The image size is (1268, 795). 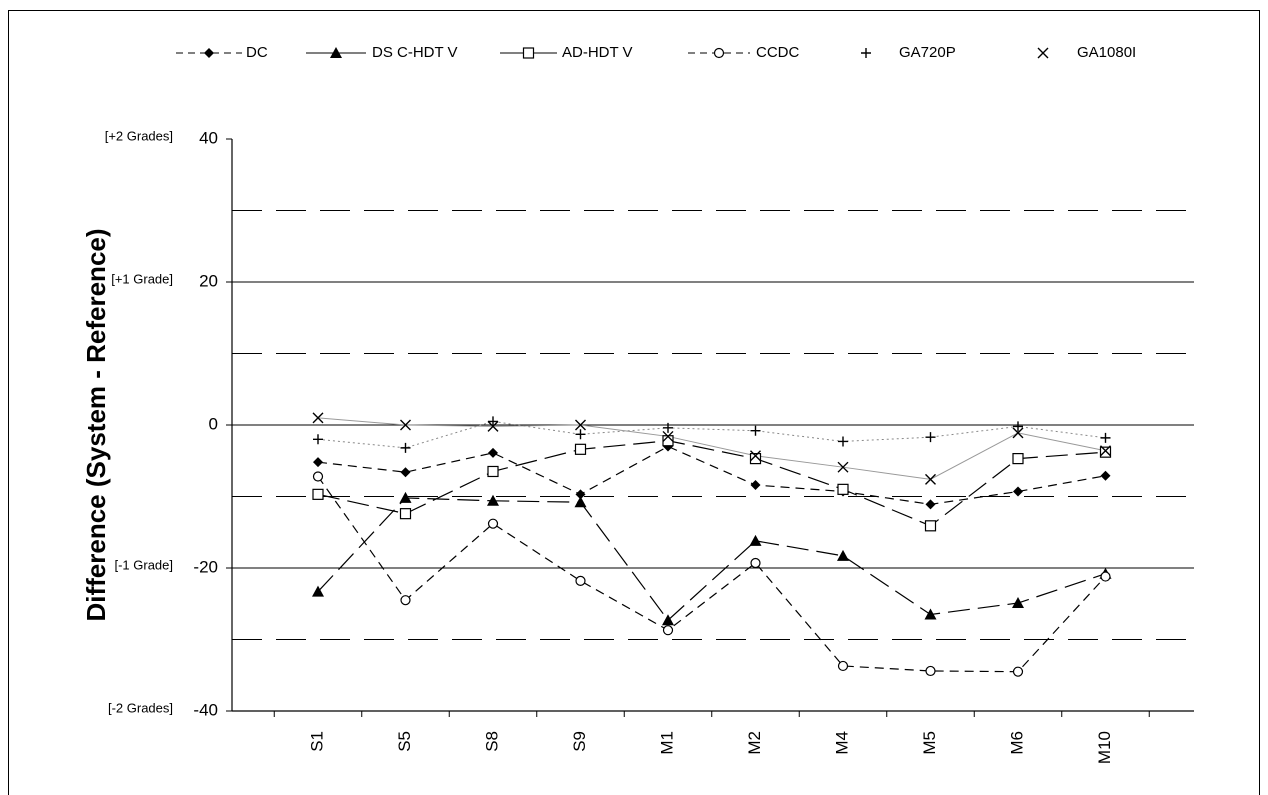 What do you see at coordinates (743, 52) in the screenshot?
I see `legend-entry: CCDC` at bounding box center [743, 52].